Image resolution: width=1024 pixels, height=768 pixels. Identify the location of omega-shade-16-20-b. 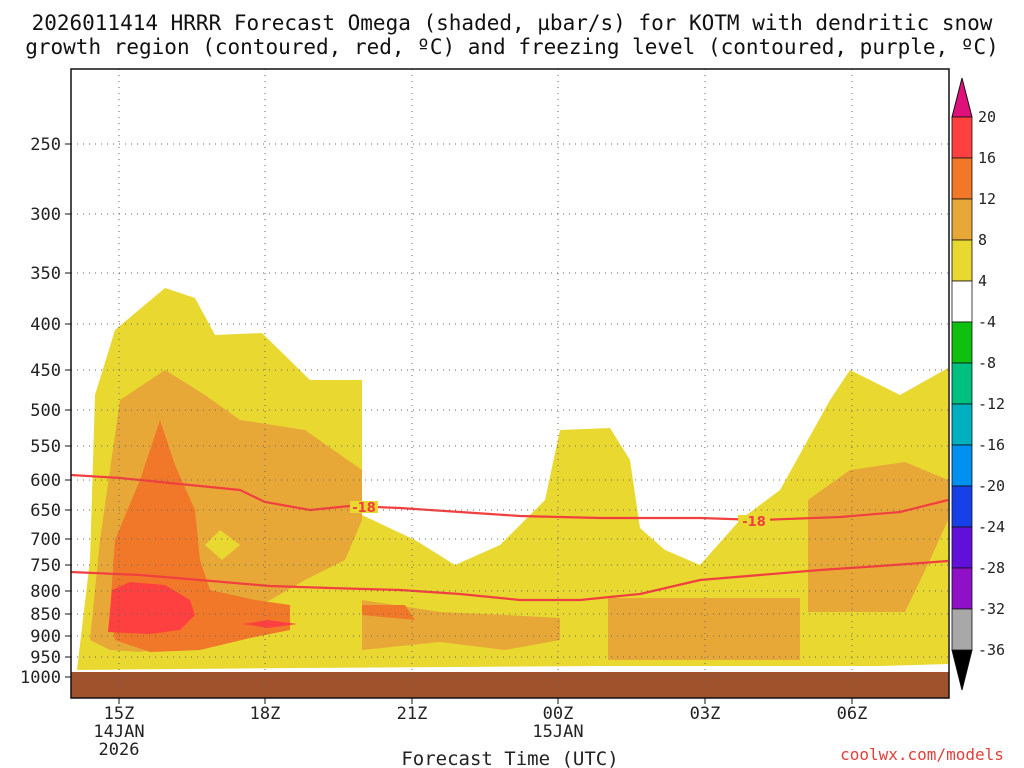
(270, 624).